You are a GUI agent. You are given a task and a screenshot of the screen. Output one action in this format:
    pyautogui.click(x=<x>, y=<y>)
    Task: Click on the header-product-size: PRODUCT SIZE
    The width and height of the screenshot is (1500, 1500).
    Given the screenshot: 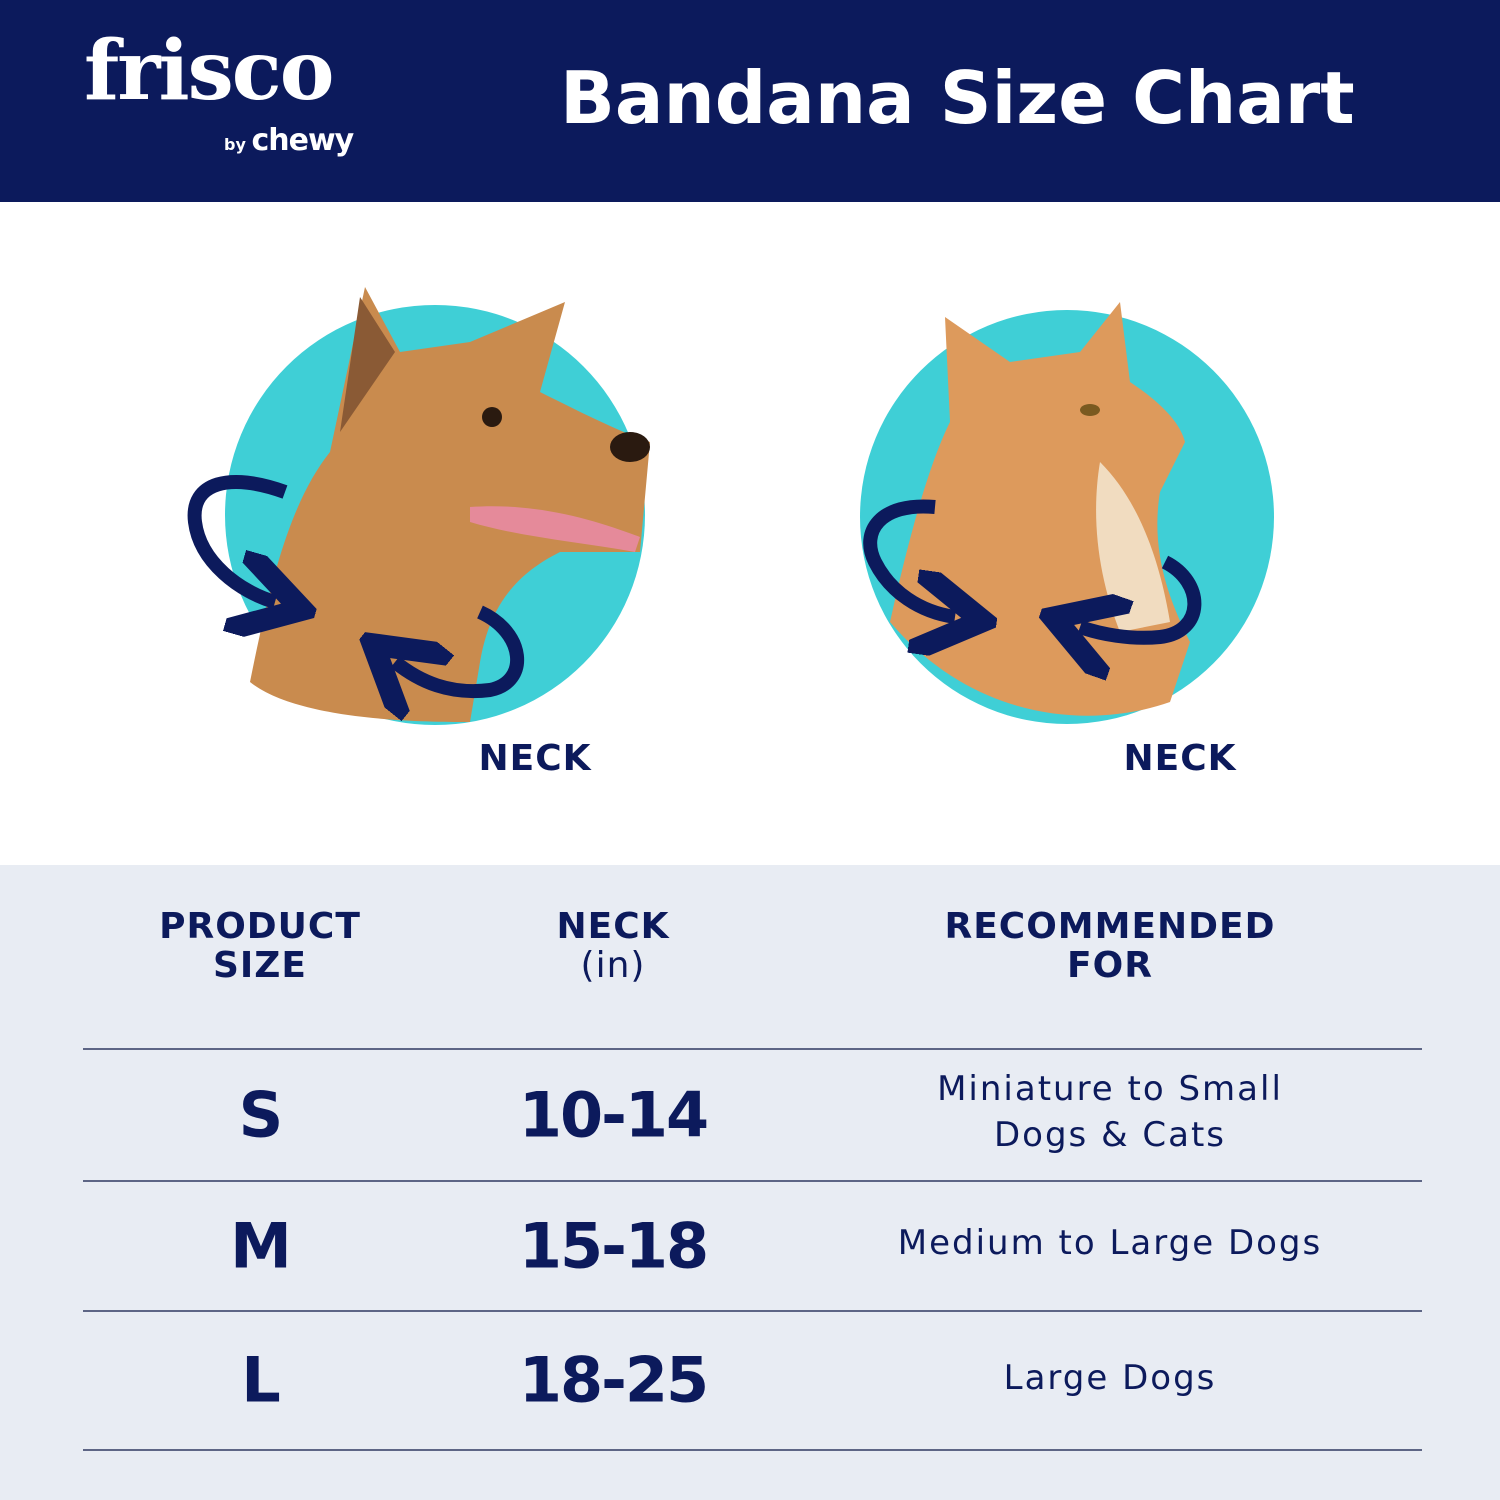 What is the action you would take?
    pyautogui.click(x=260, y=946)
    